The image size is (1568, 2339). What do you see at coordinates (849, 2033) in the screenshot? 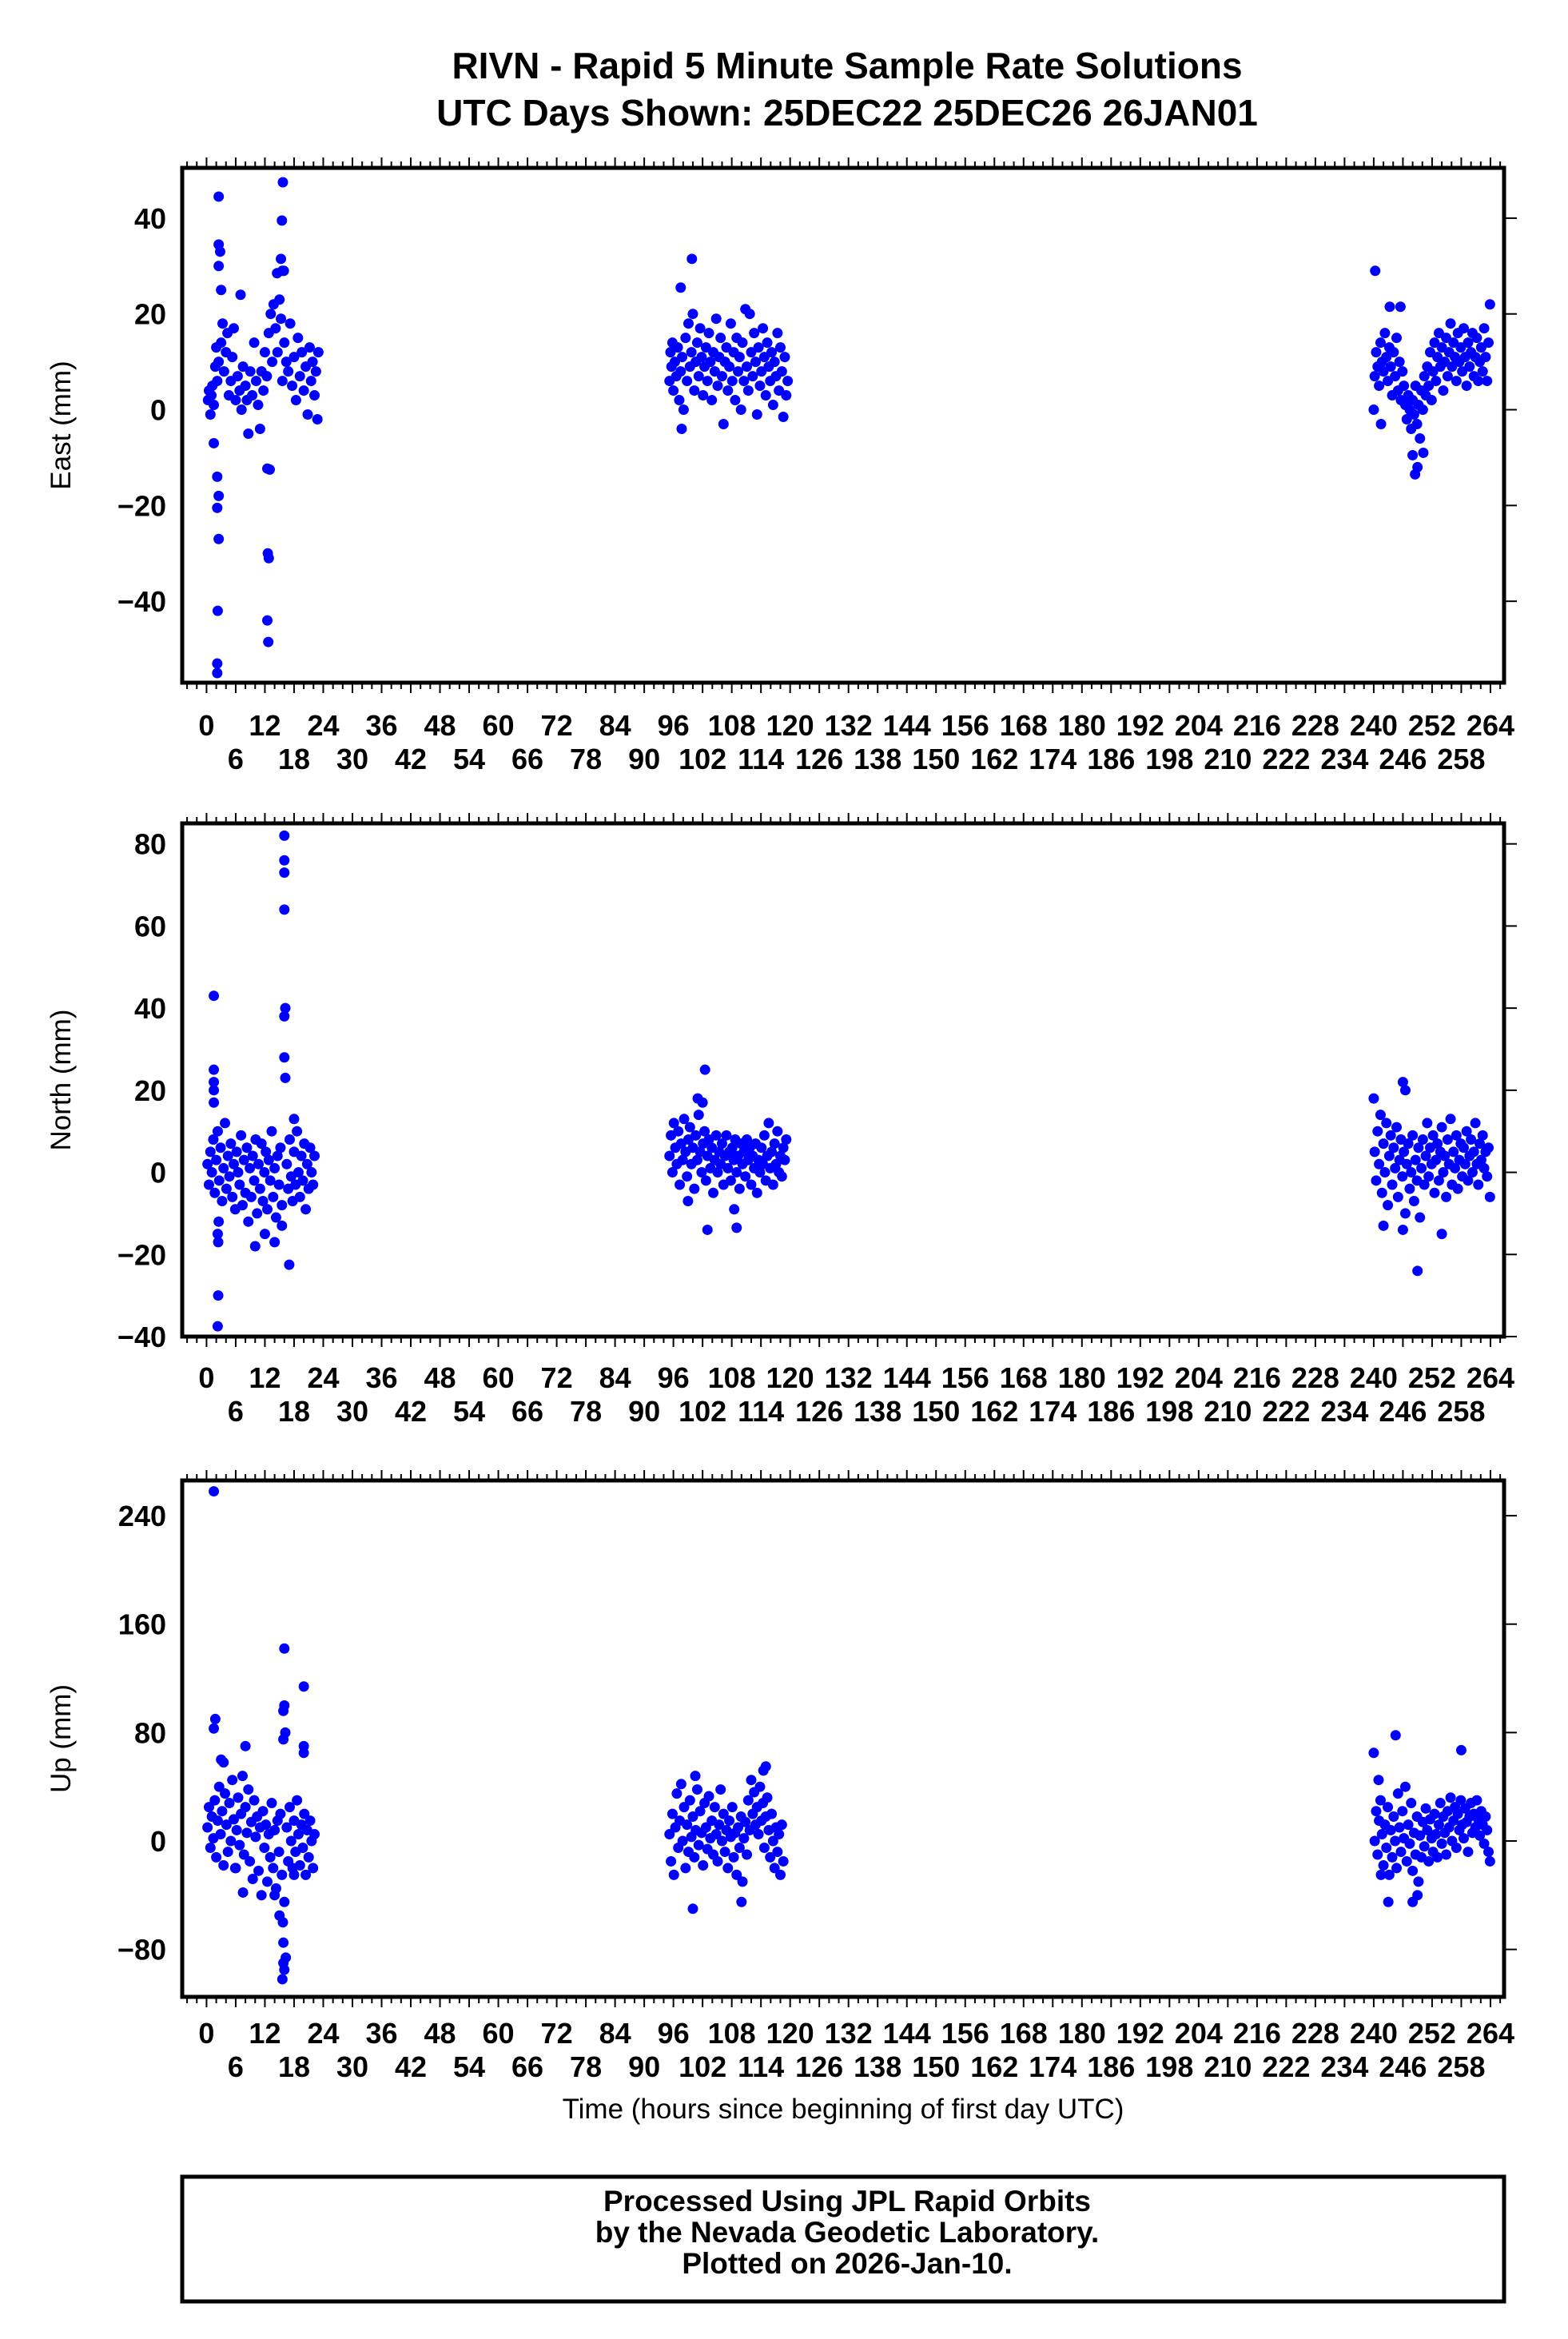
I see `x-tick-label: 132` at bounding box center [849, 2033].